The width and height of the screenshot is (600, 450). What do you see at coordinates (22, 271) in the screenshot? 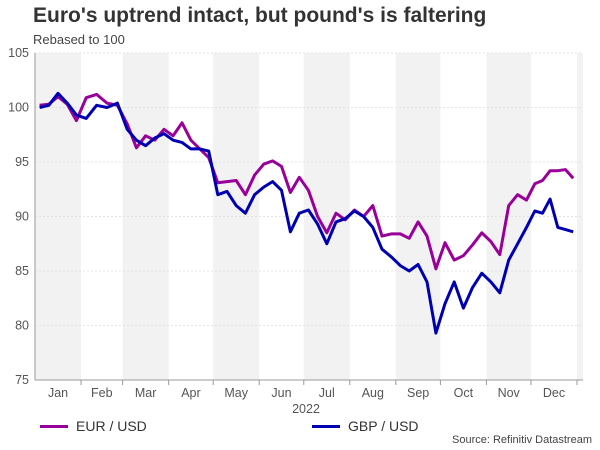
I see `y-tick-label: 85` at bounding box center [22, 271].